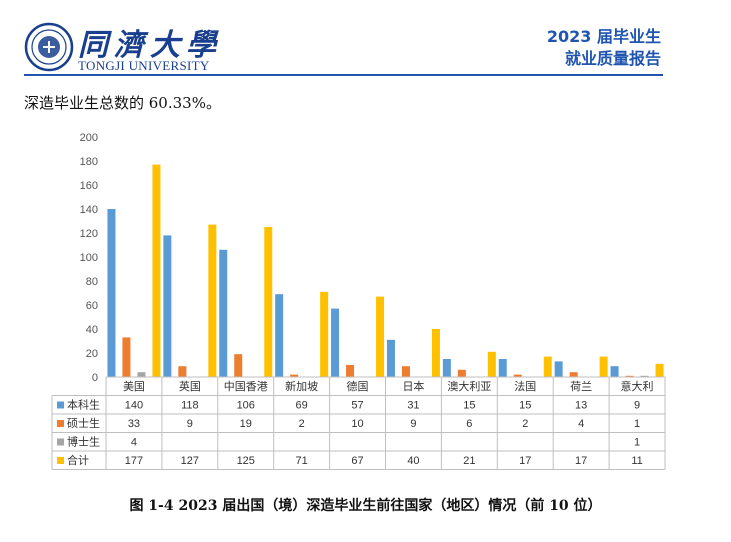 Image resolution: width=731 pixels, height=542 pixels. Describe the element at coordinates (89, 186) in the screenshot. I see `y-tick-label: 160` at that location.